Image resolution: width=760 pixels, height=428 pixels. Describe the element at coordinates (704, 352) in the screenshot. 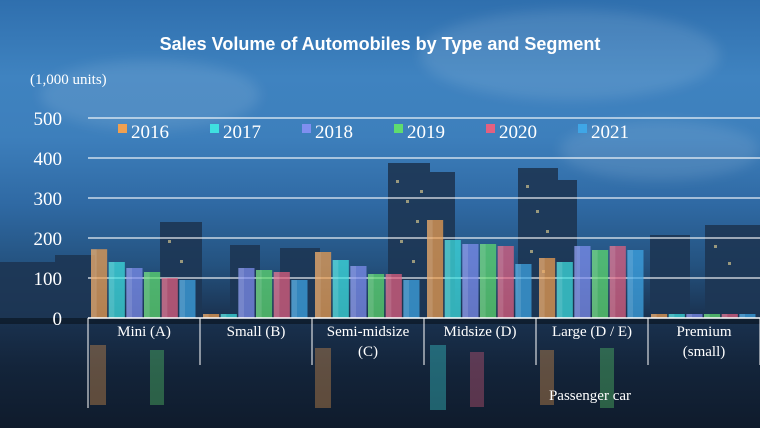

I see `category-label: (small)` at that location.